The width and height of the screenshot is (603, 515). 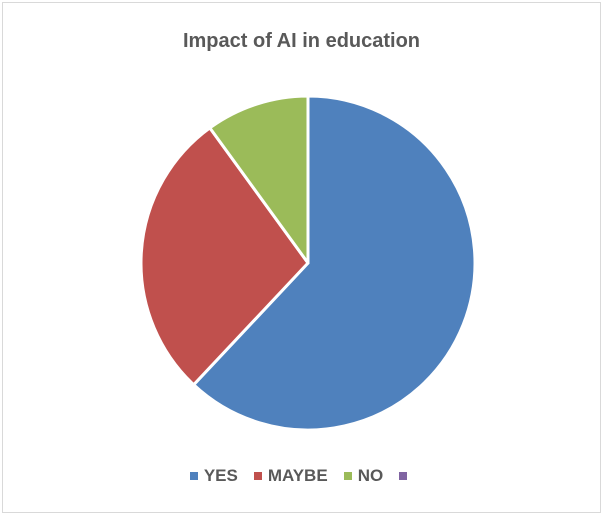 I want to click on legend-item-maybe: MAYBE, so click(x=290, y=476).